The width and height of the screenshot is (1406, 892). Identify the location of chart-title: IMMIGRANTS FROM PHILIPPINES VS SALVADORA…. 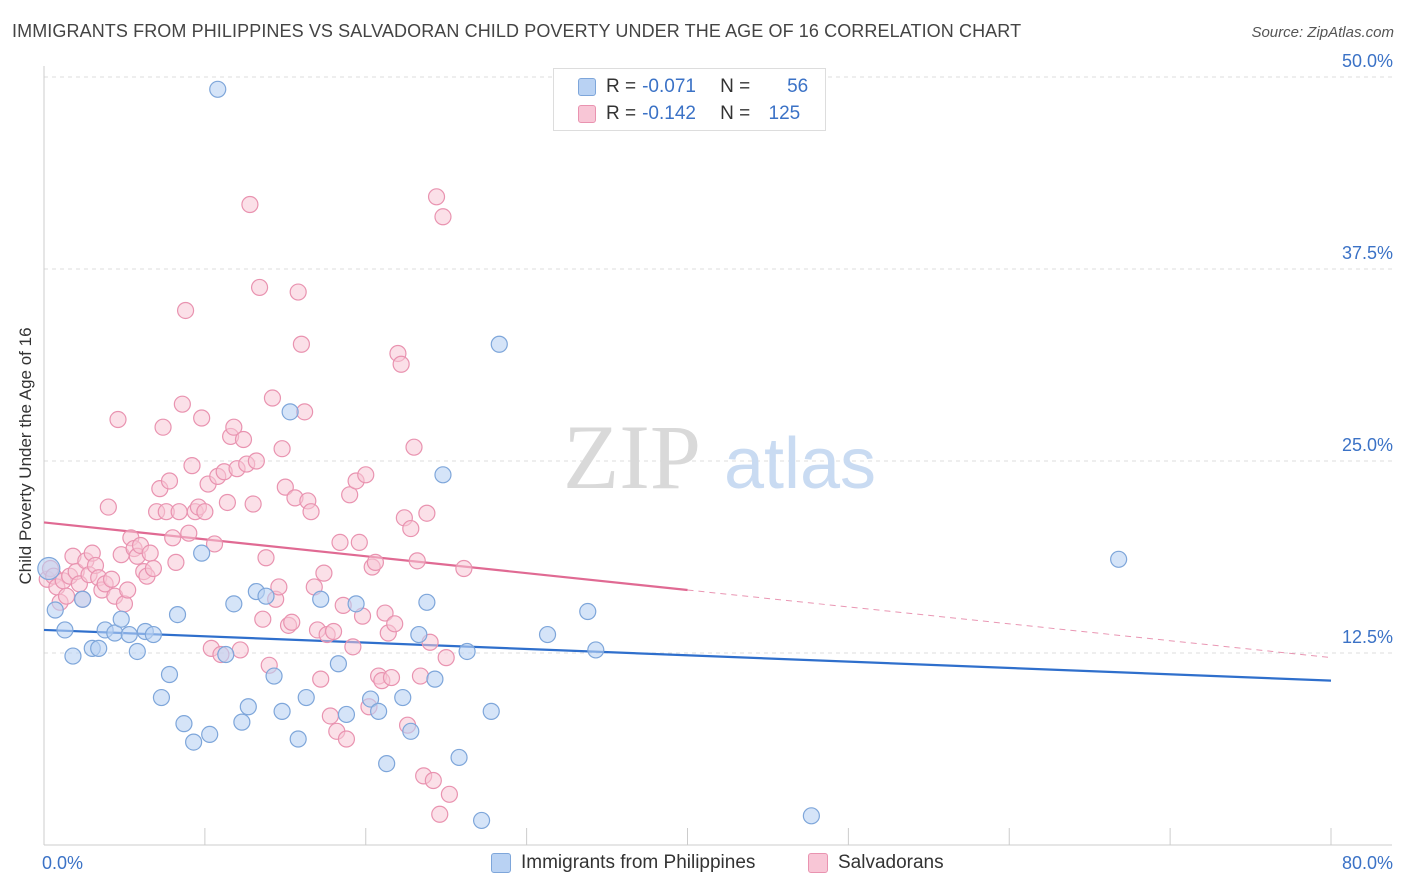
(517, 31).